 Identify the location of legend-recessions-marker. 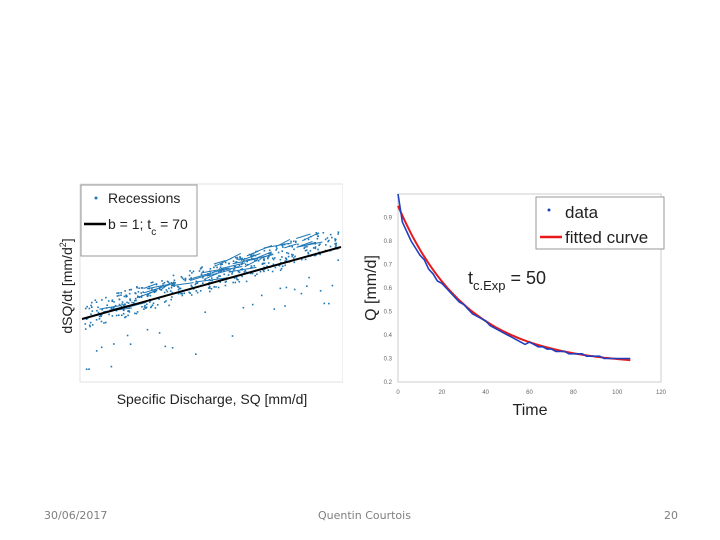
(96, 198).